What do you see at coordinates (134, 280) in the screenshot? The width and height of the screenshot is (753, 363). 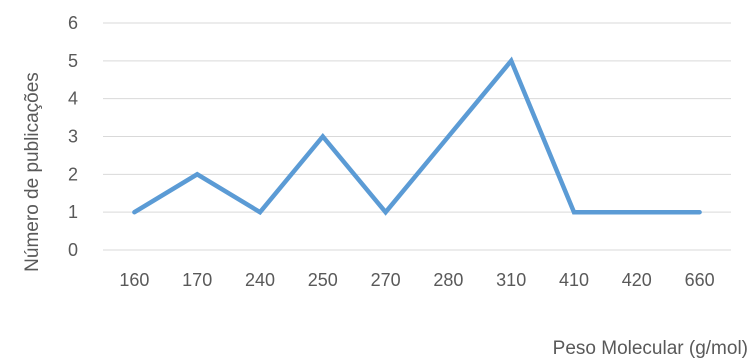 I see `x-tick-label: 160` at bounding box center [134, 280].